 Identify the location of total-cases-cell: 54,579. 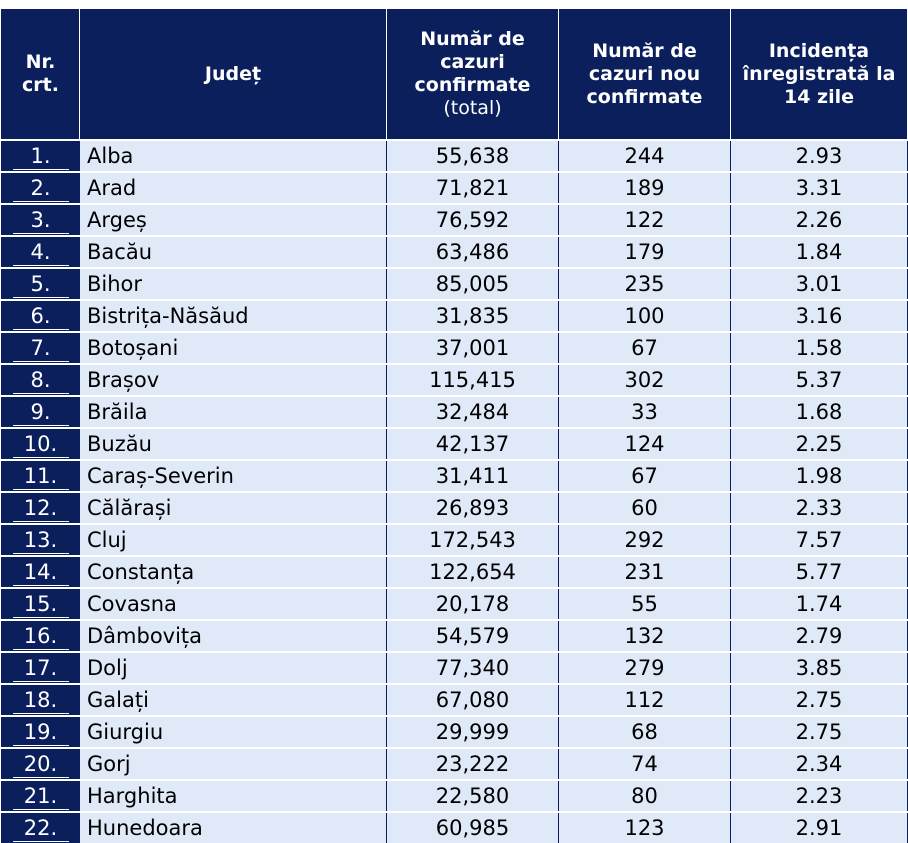
(472, 635).